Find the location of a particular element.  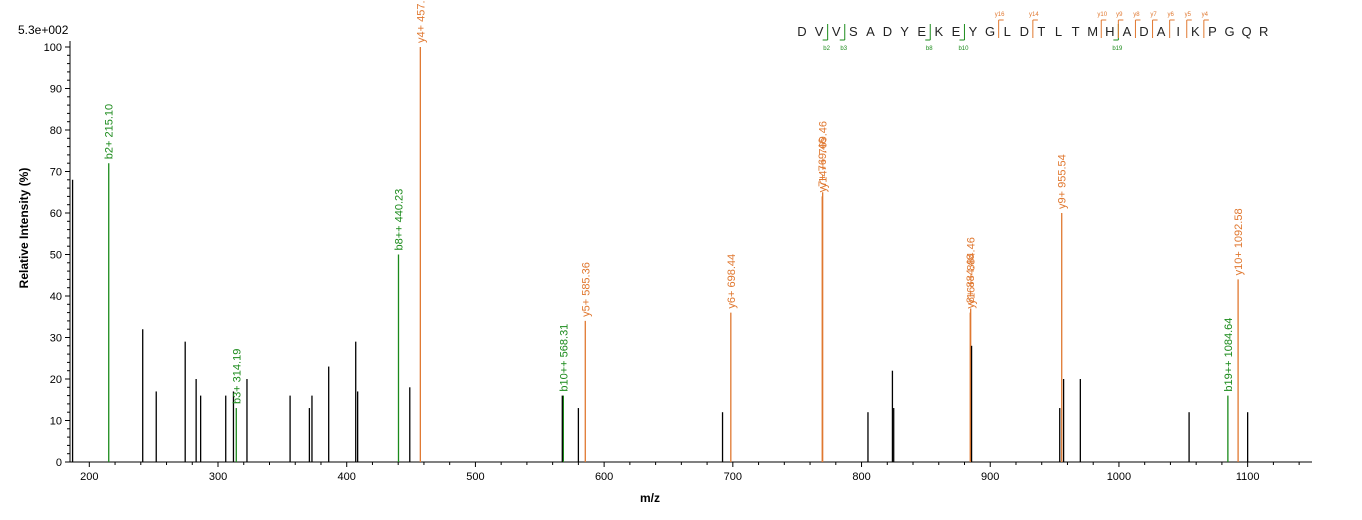

peak-label: b8++ 440.23 is located at coordinates (399, 220).